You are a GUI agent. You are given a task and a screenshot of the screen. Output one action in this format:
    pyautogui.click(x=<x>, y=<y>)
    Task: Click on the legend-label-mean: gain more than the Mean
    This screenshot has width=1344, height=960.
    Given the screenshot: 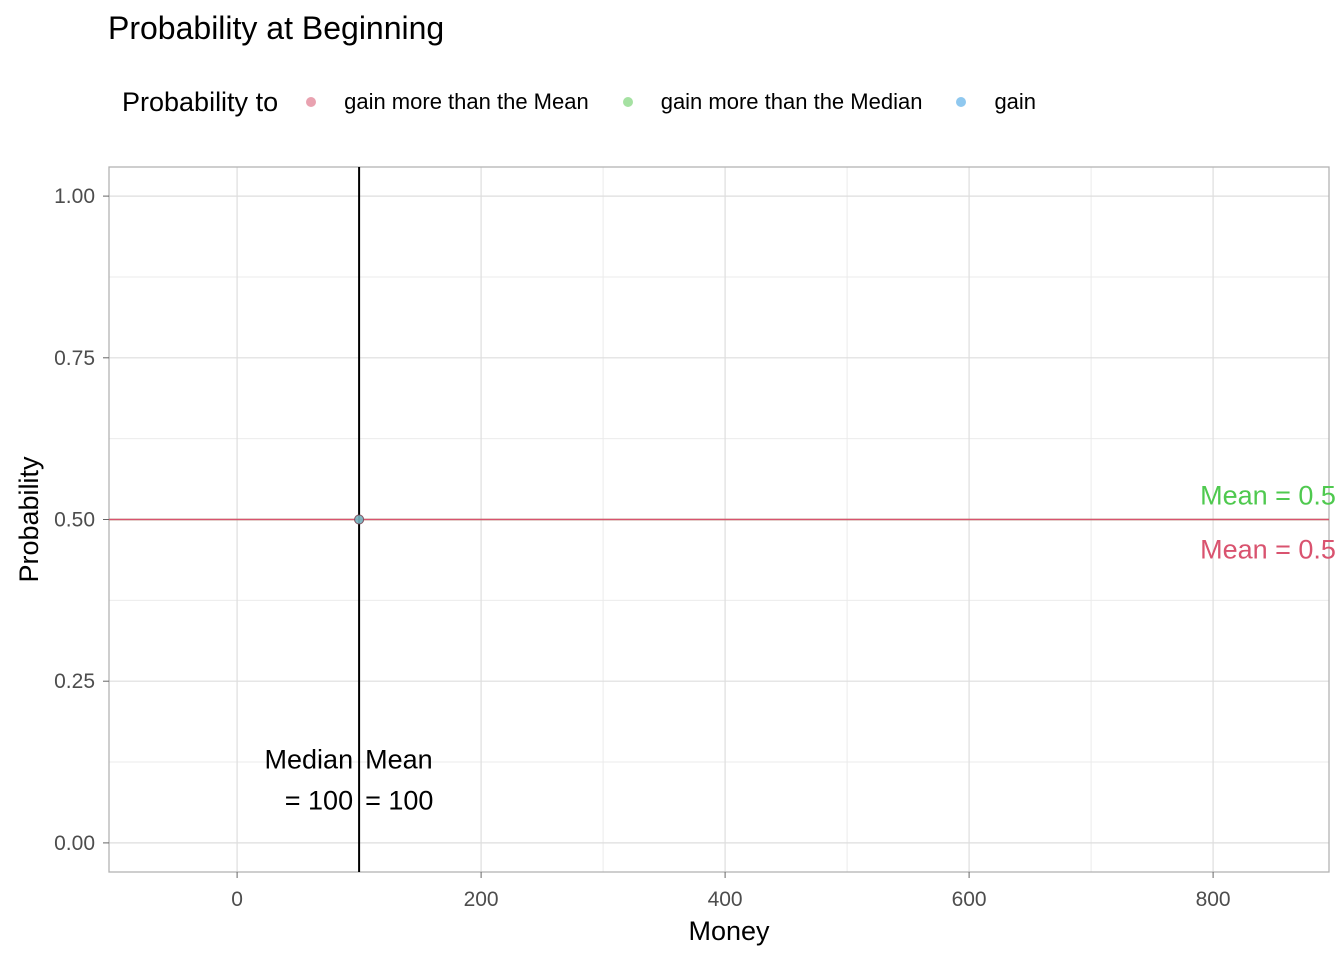 What is the action you would take?
    pyautogui.click(x=466, y=101)
    